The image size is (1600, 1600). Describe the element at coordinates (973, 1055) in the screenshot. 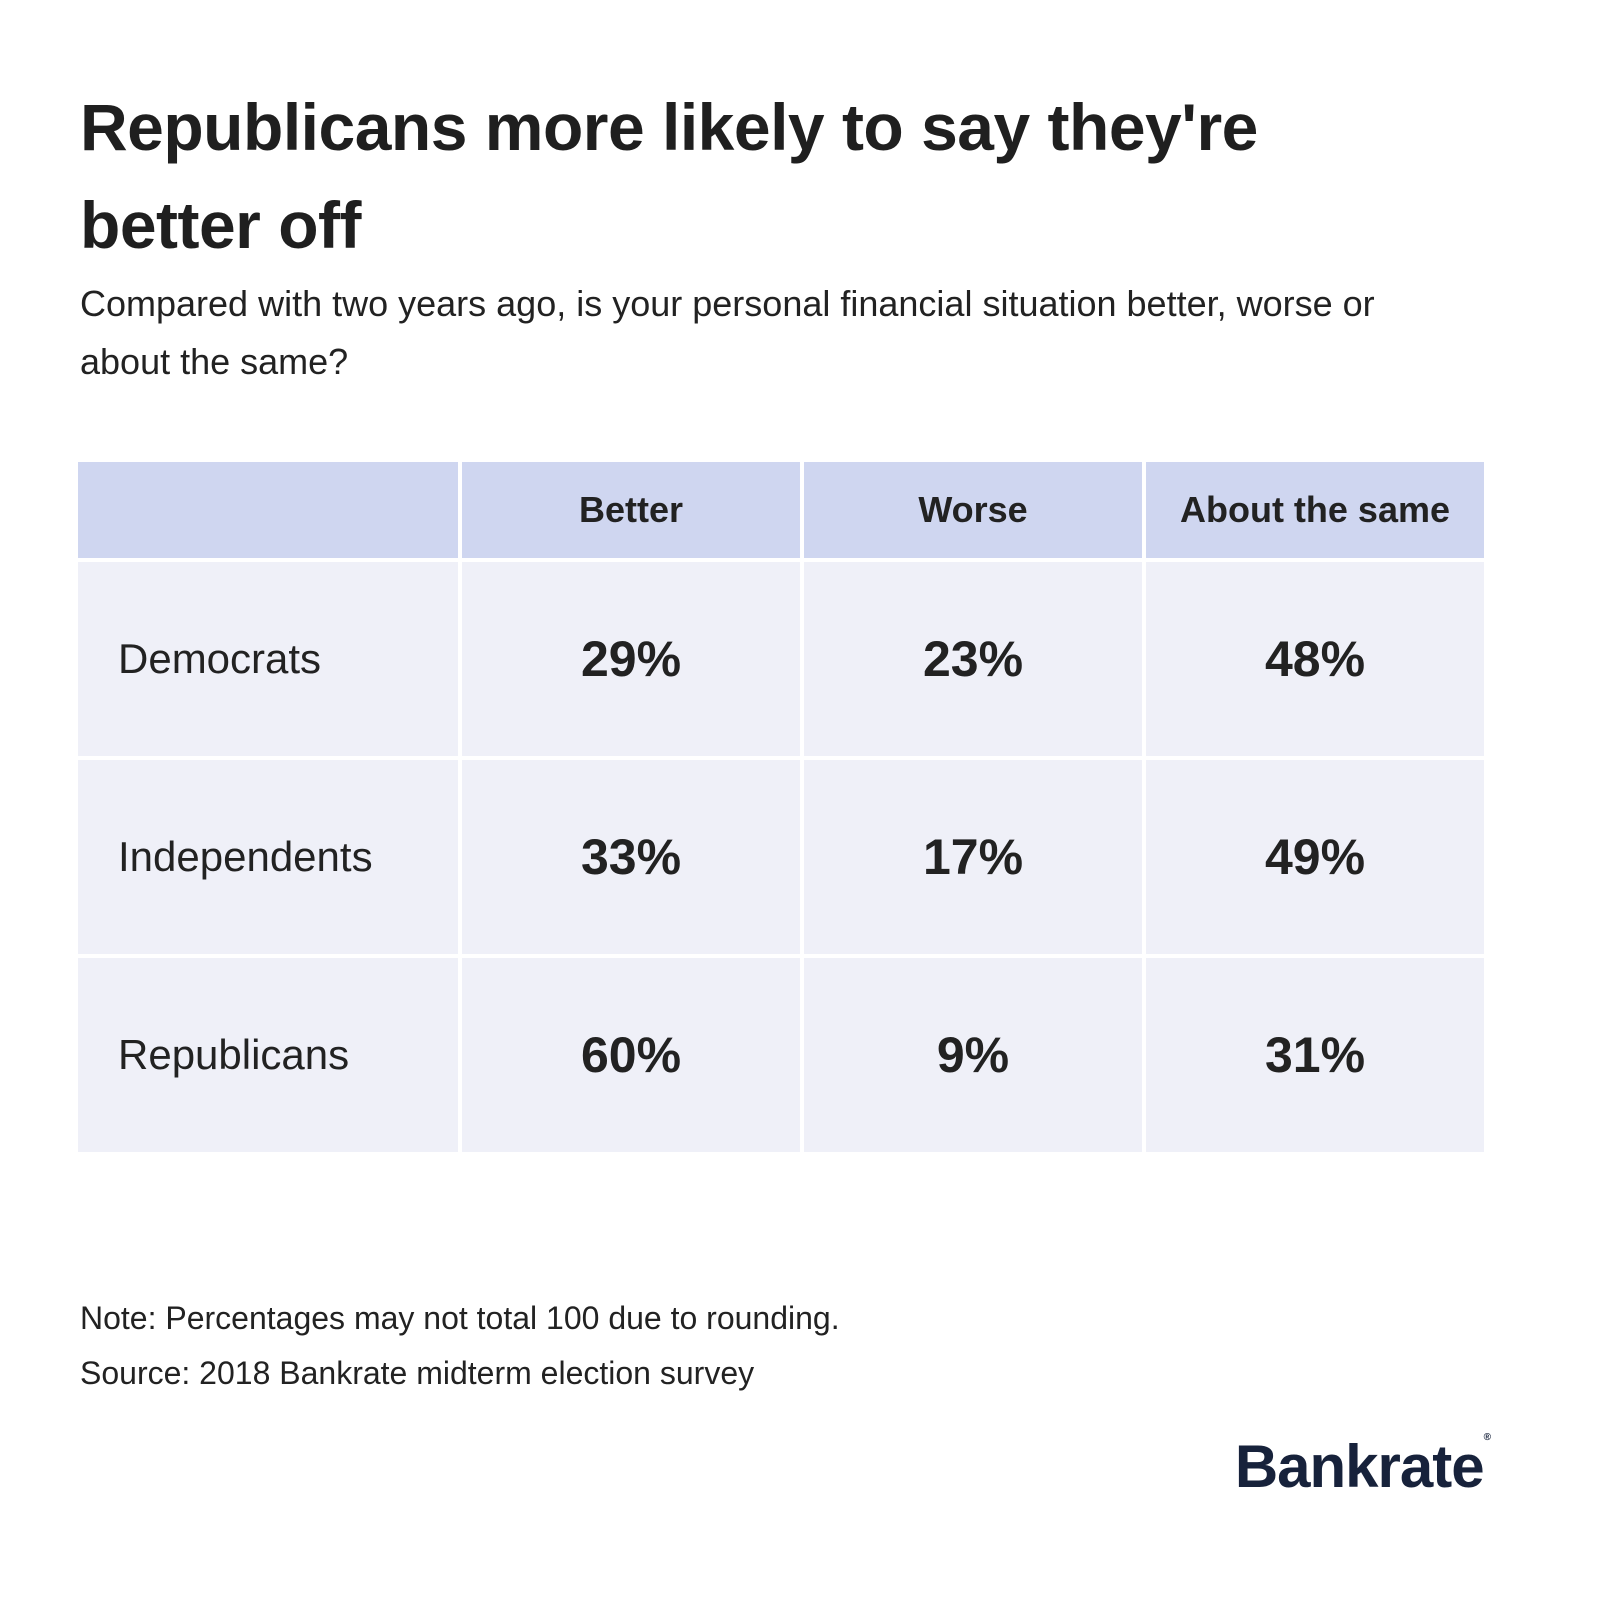

I see `value-cell: 9%` at that location.